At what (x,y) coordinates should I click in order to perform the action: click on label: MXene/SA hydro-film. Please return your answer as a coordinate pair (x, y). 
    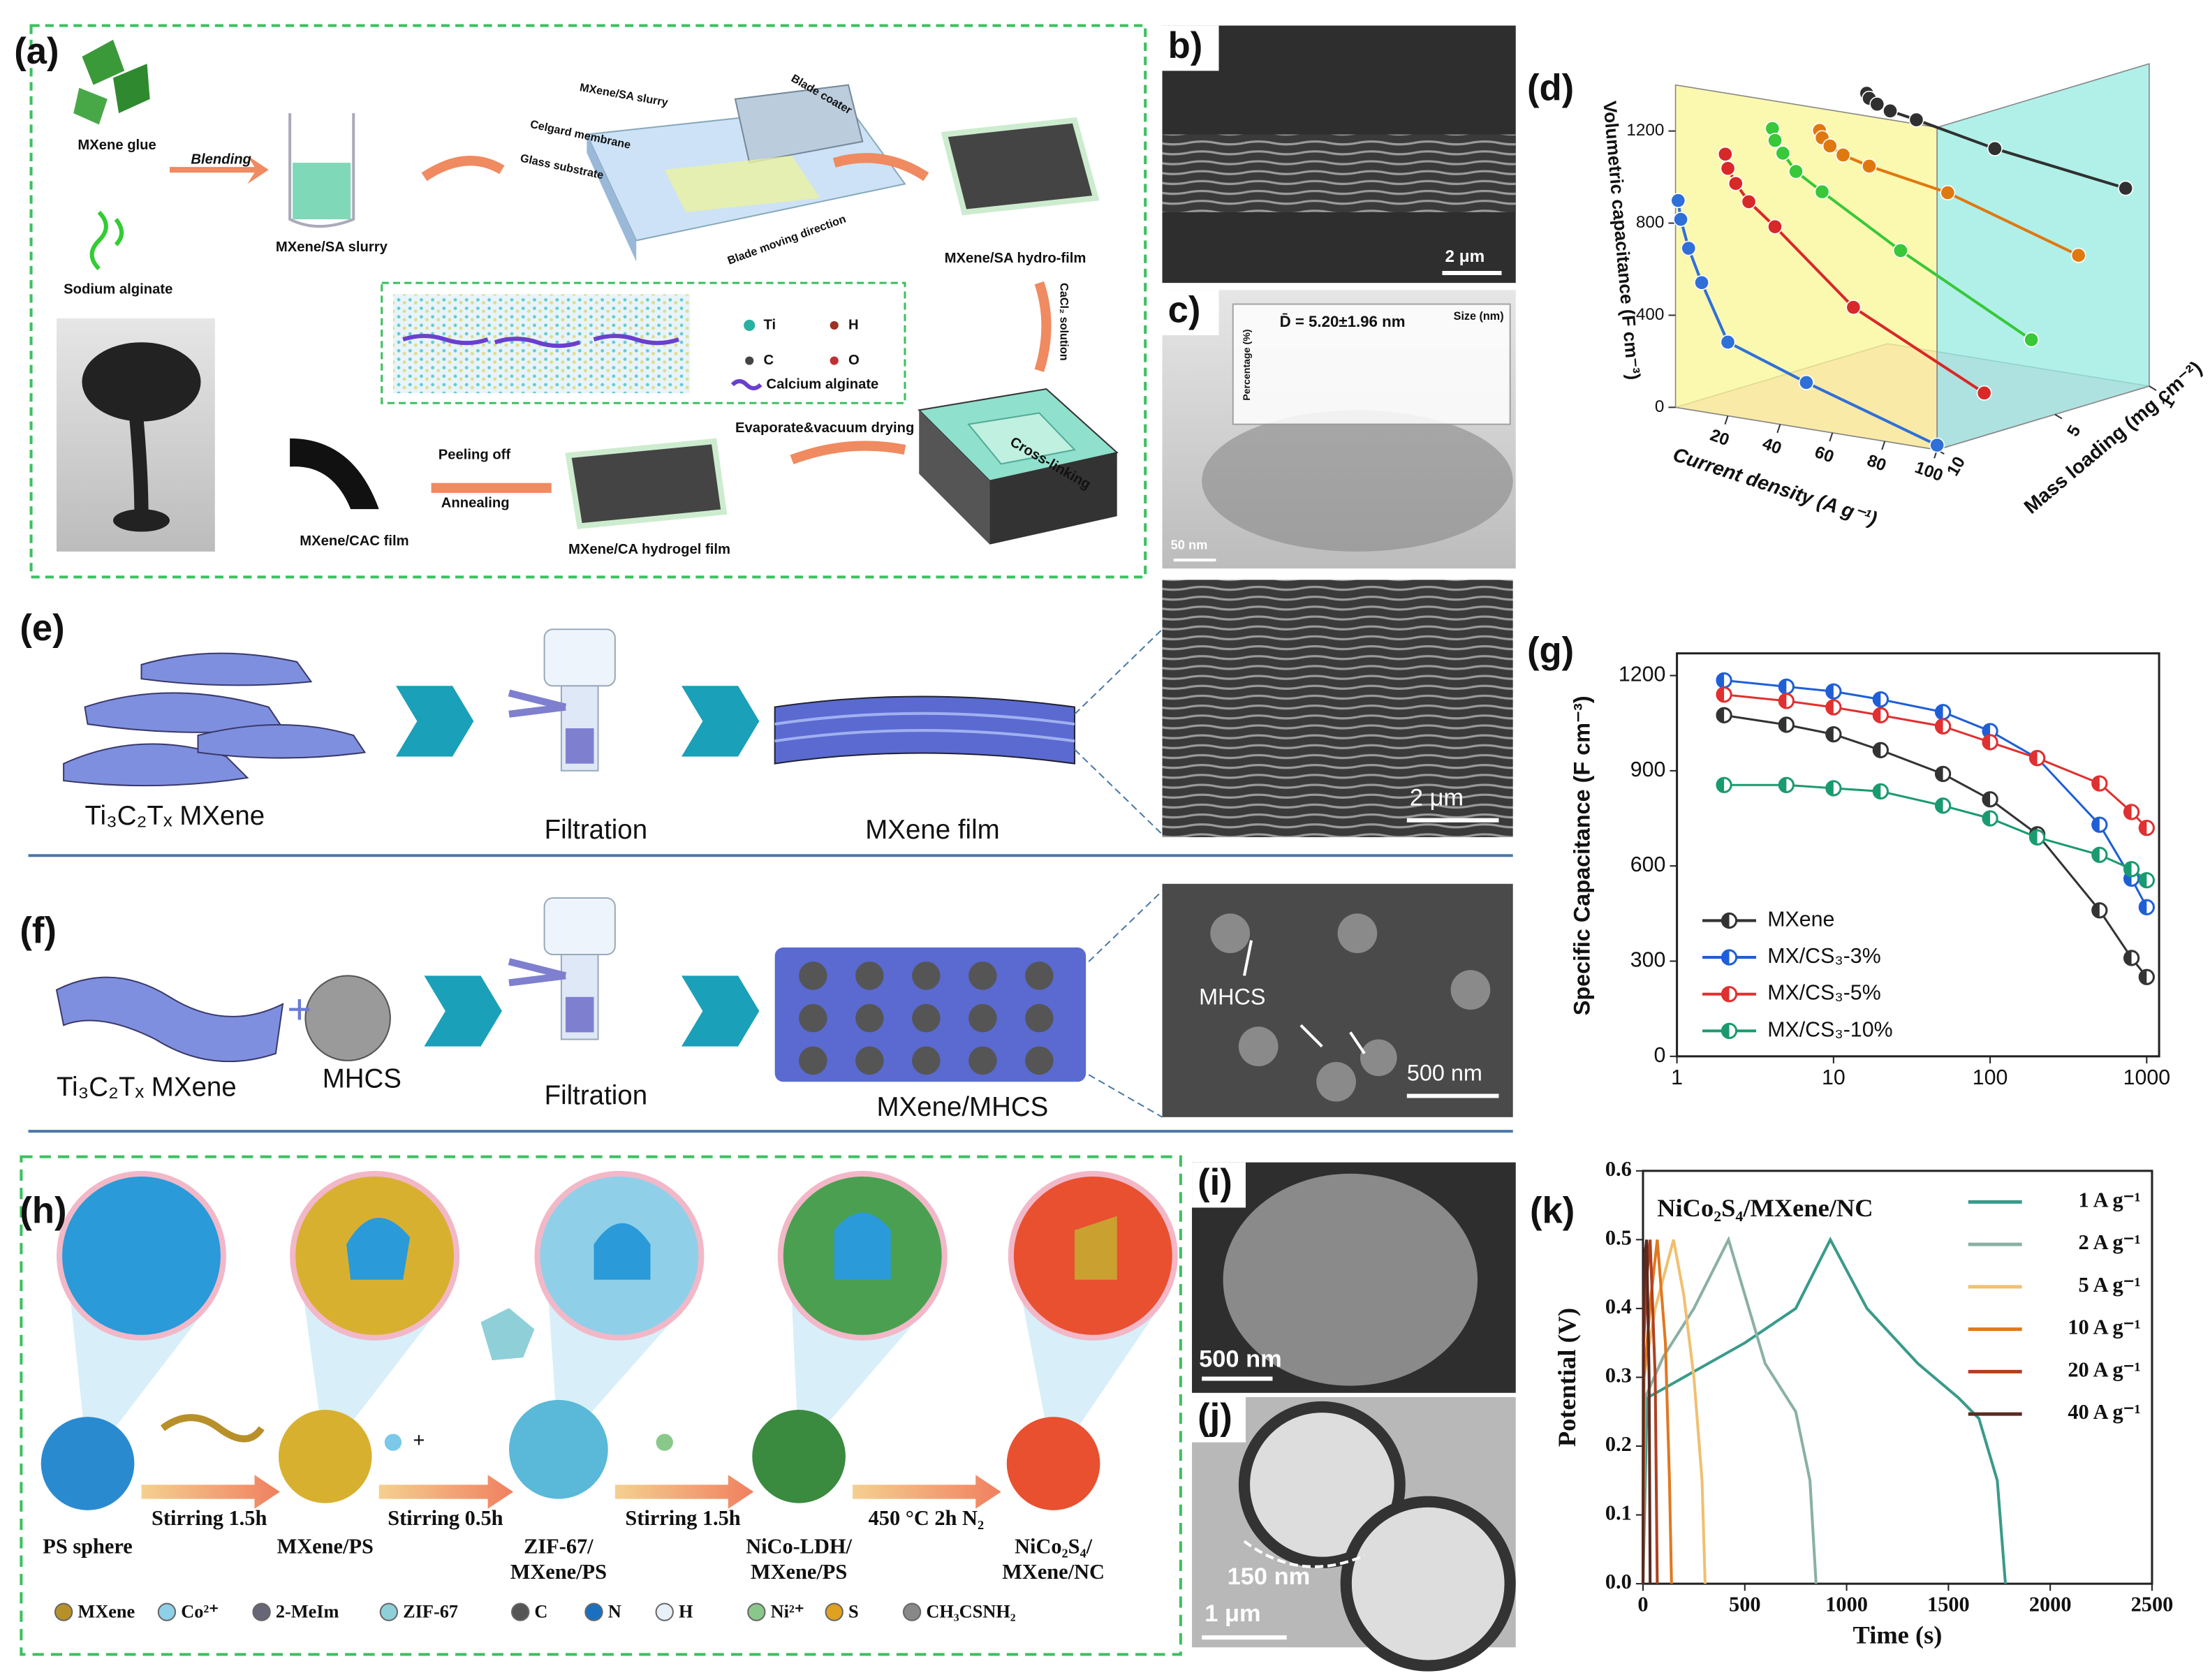
    Looking at the image, I should click on (1016, 259).